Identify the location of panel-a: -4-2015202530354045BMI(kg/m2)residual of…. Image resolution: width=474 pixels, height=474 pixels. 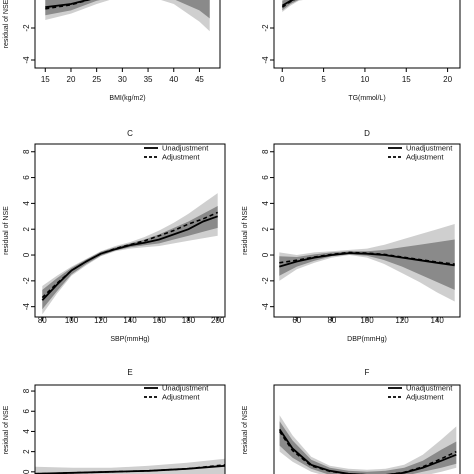
(112, 51).